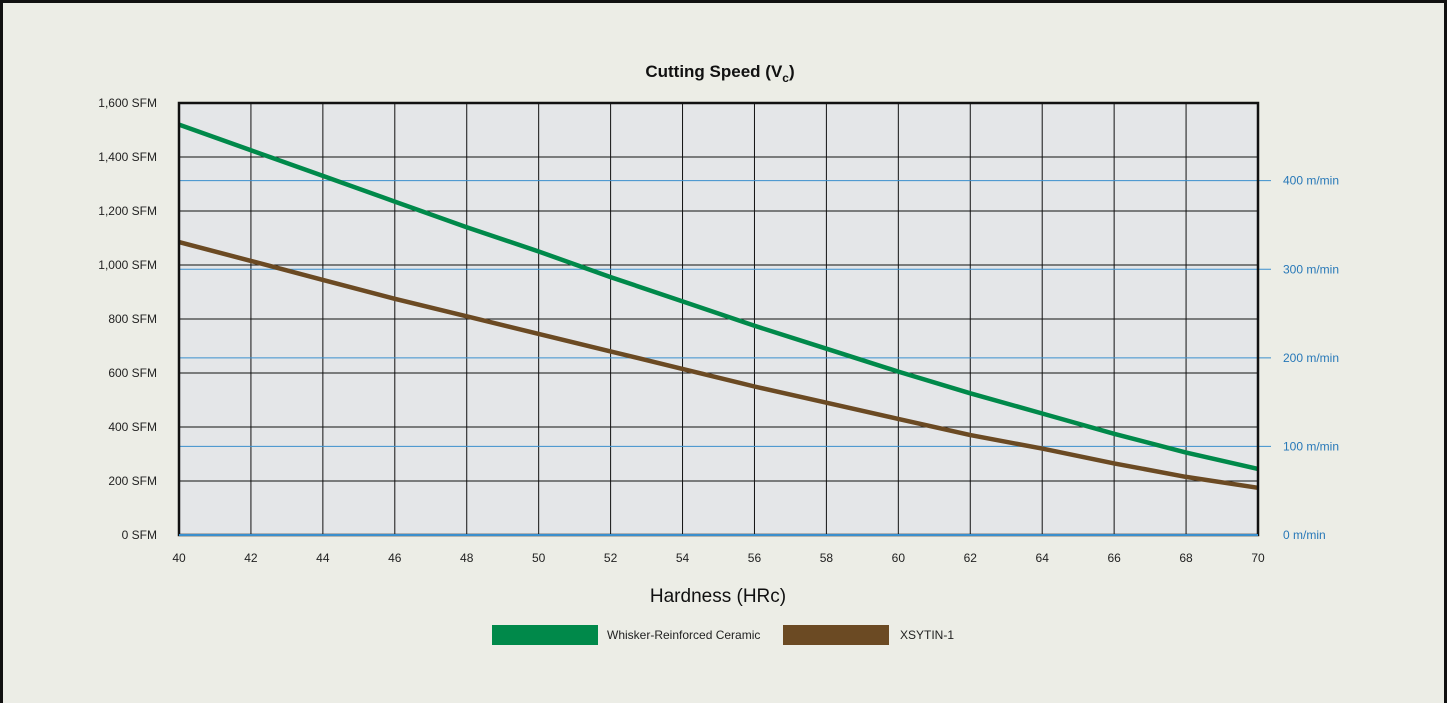 This screenshot has height=706, width=1447. I want to click on x-tick-label: 66, so click(1114, 558).